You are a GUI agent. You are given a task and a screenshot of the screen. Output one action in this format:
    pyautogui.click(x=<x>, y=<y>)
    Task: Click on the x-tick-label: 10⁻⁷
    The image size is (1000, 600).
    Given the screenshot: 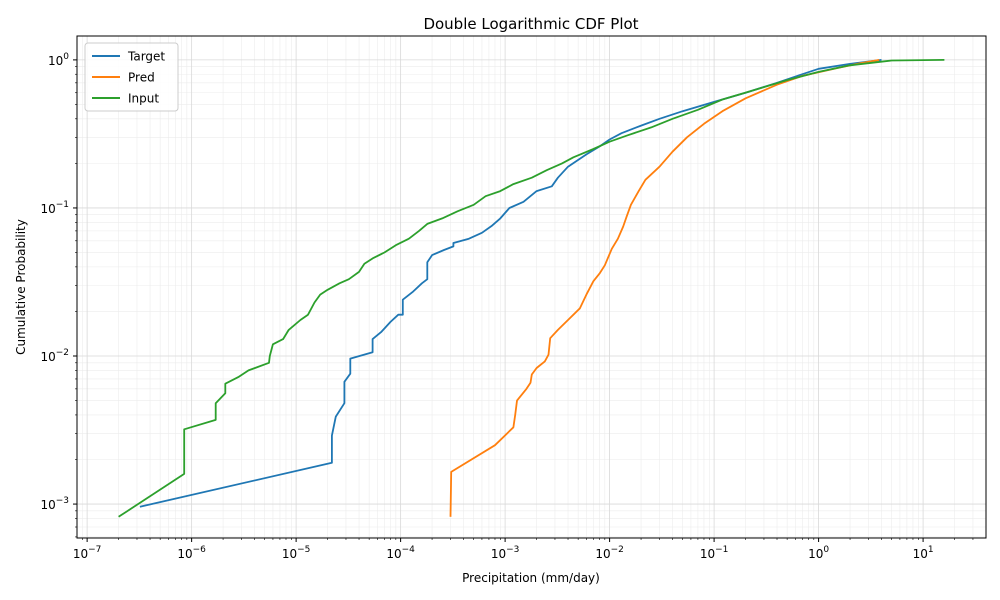 What is the action you would take?
    pyautogui.click(x=87, y=553)
    